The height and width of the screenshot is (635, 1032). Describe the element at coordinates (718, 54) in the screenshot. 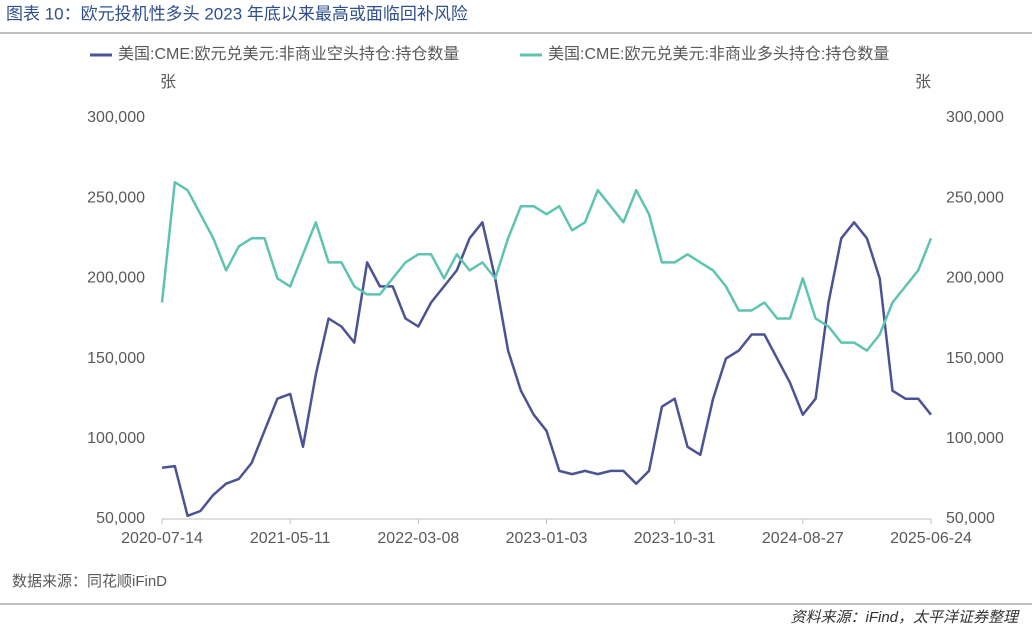

I see `legend-label: 美国:CME:欧元兑美元:非商业多头持仓:持仓数量` at that location.